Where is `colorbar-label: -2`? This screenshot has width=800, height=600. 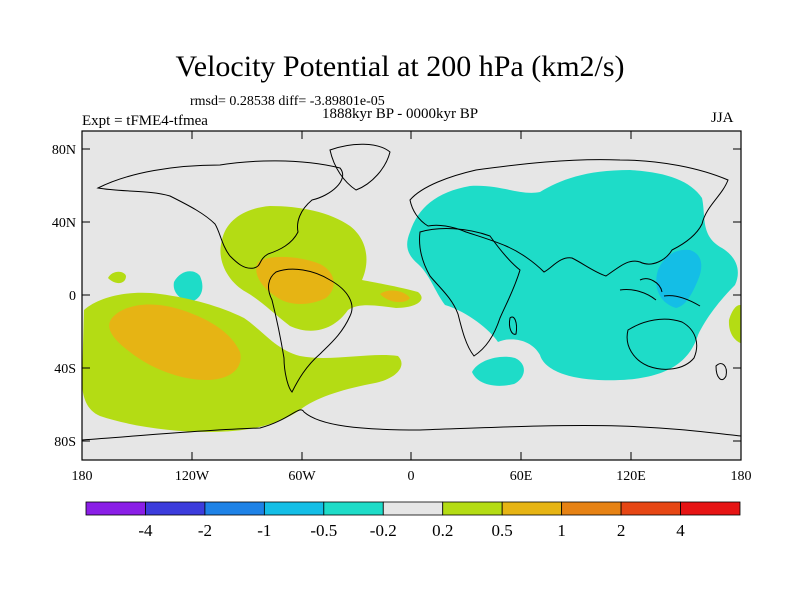 colorbar-label: -2 is located at coordinates (205, 530).